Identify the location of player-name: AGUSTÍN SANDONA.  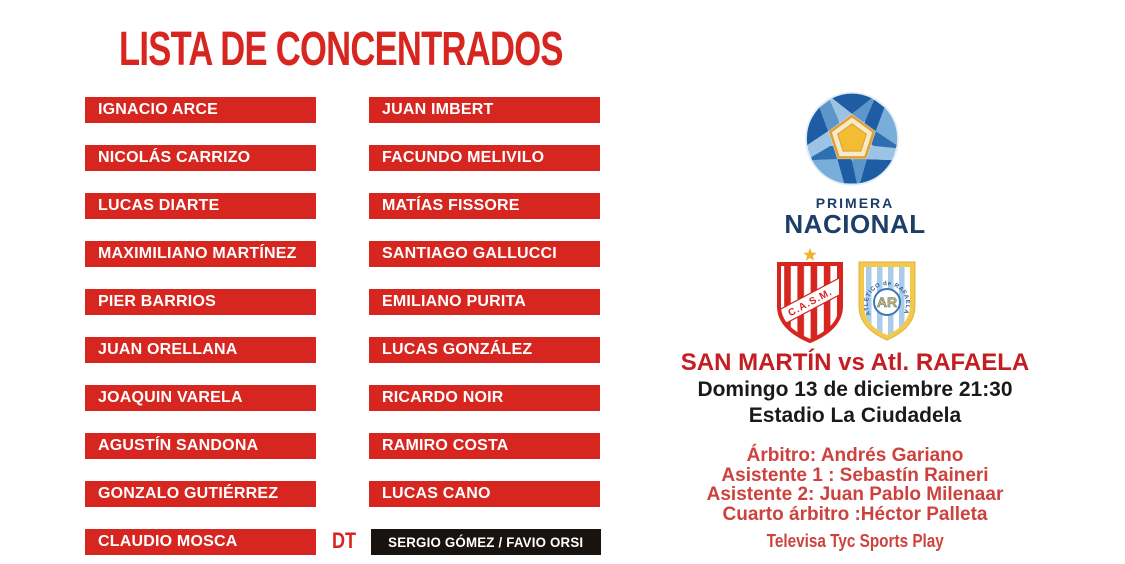
(178, 445).